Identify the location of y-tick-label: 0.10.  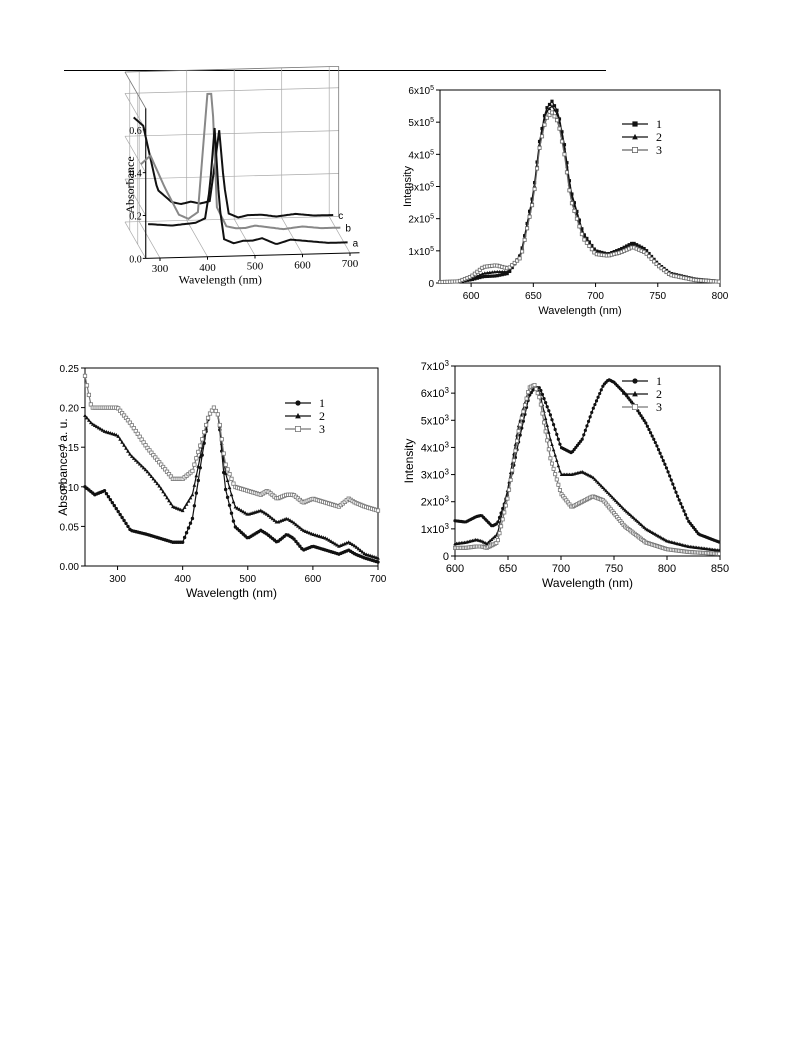
(70, 488).